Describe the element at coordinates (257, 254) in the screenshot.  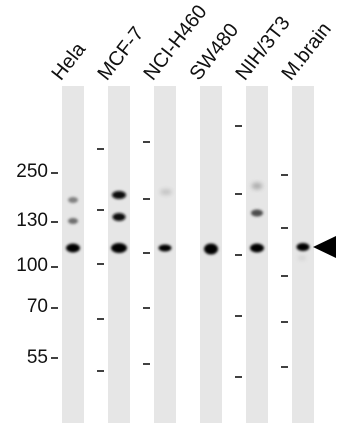
I see `lane-strip-nih3t3` at that location.